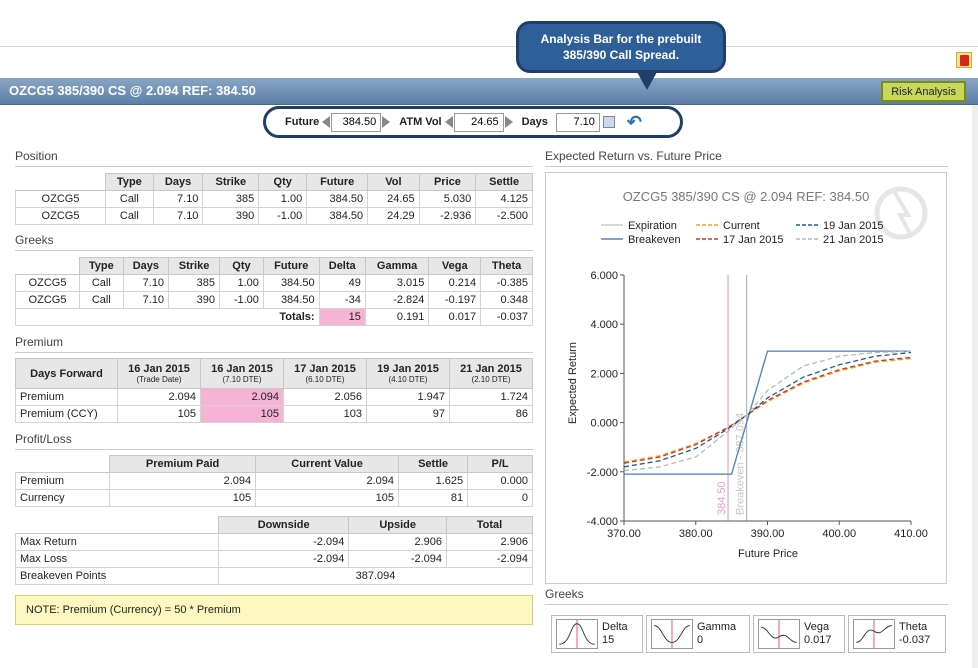 The image size is (978, 668). Describe the element at coordinates (489, 61) in the screenshot. I see `top-strip` at that location.